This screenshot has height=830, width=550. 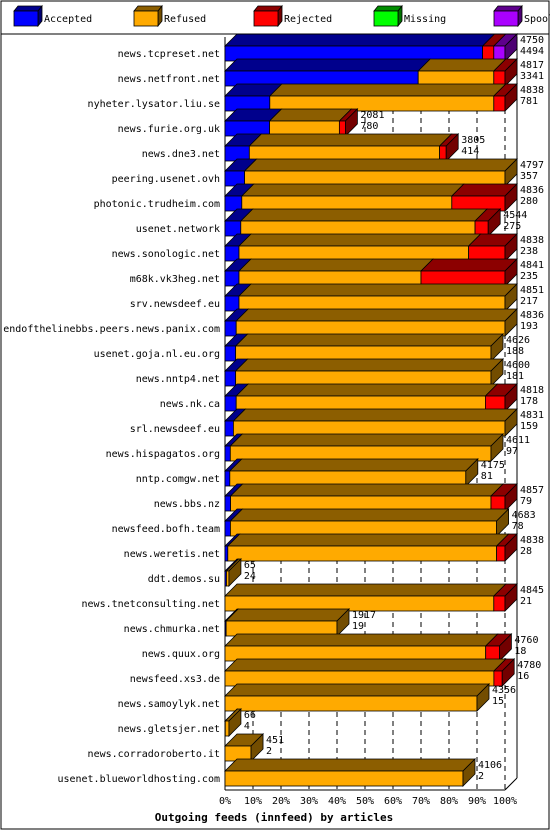 What do you see at coordinates (281, 801) in the screenshot?
I see `x-tick-label: 20%` at bounding box center [281, 801].